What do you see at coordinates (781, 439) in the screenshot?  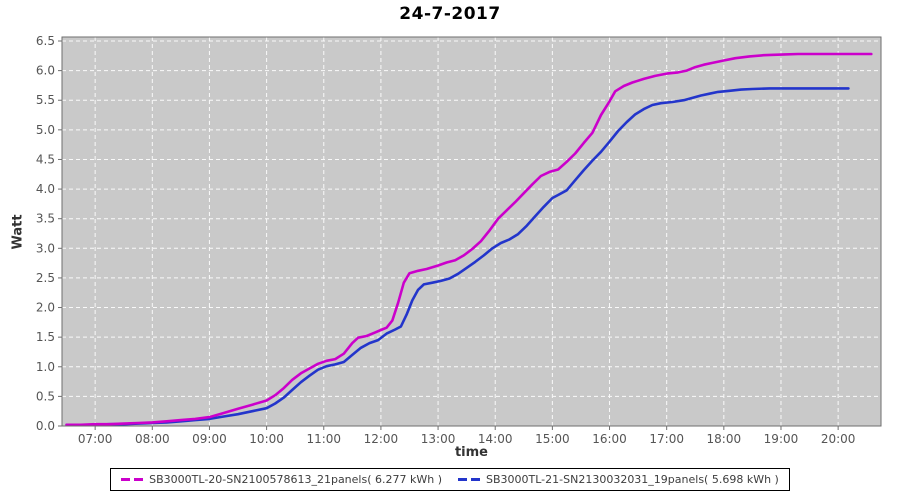 I see `x-tick-label: 19:00` at bounding box center [781, 439].